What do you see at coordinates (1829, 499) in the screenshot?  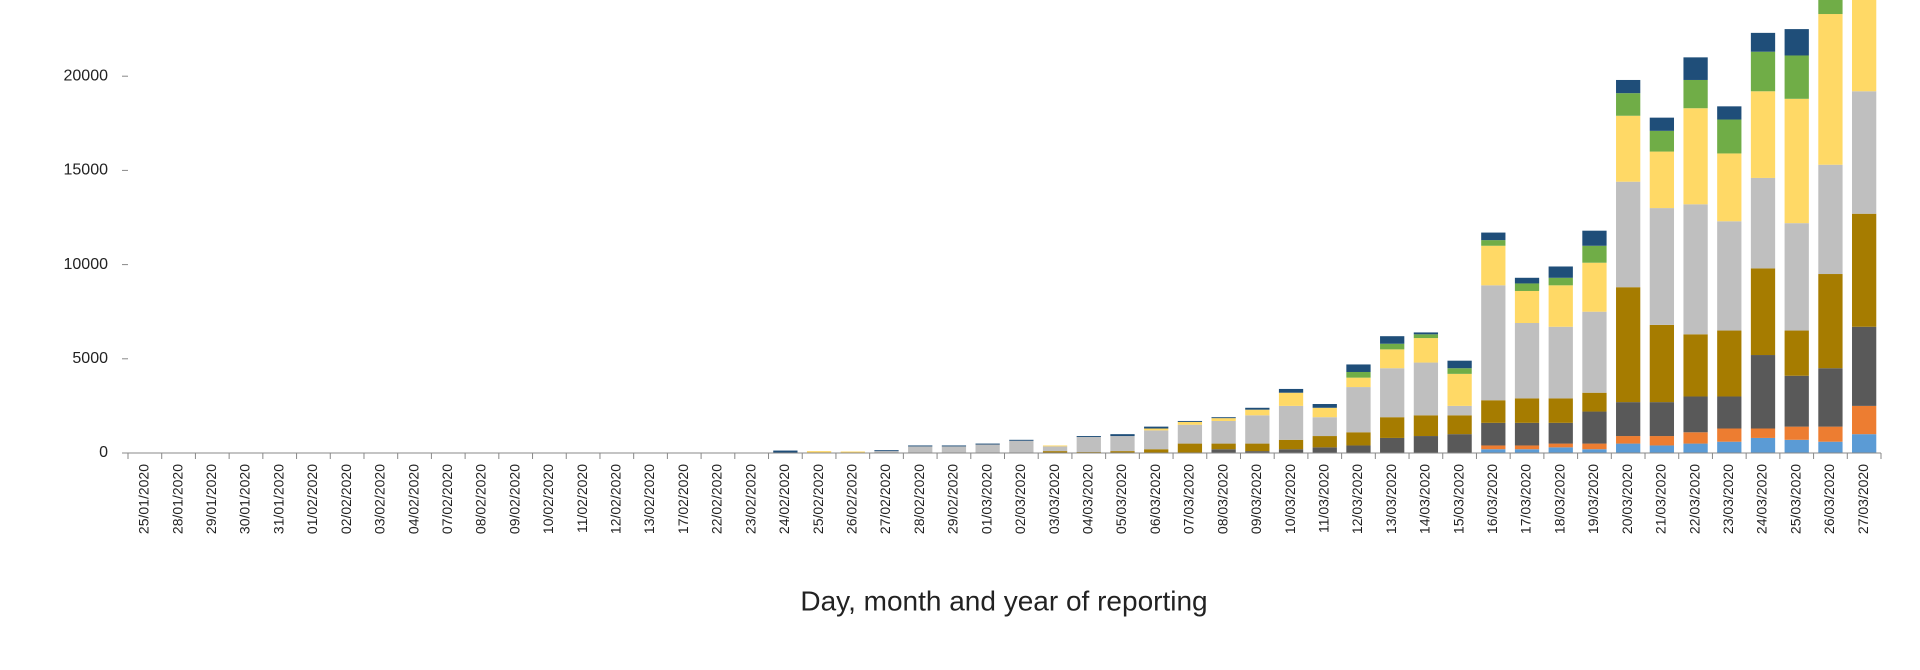 I see `x-tick-label: 26/03/2020` at bounding box center [1829, 499].